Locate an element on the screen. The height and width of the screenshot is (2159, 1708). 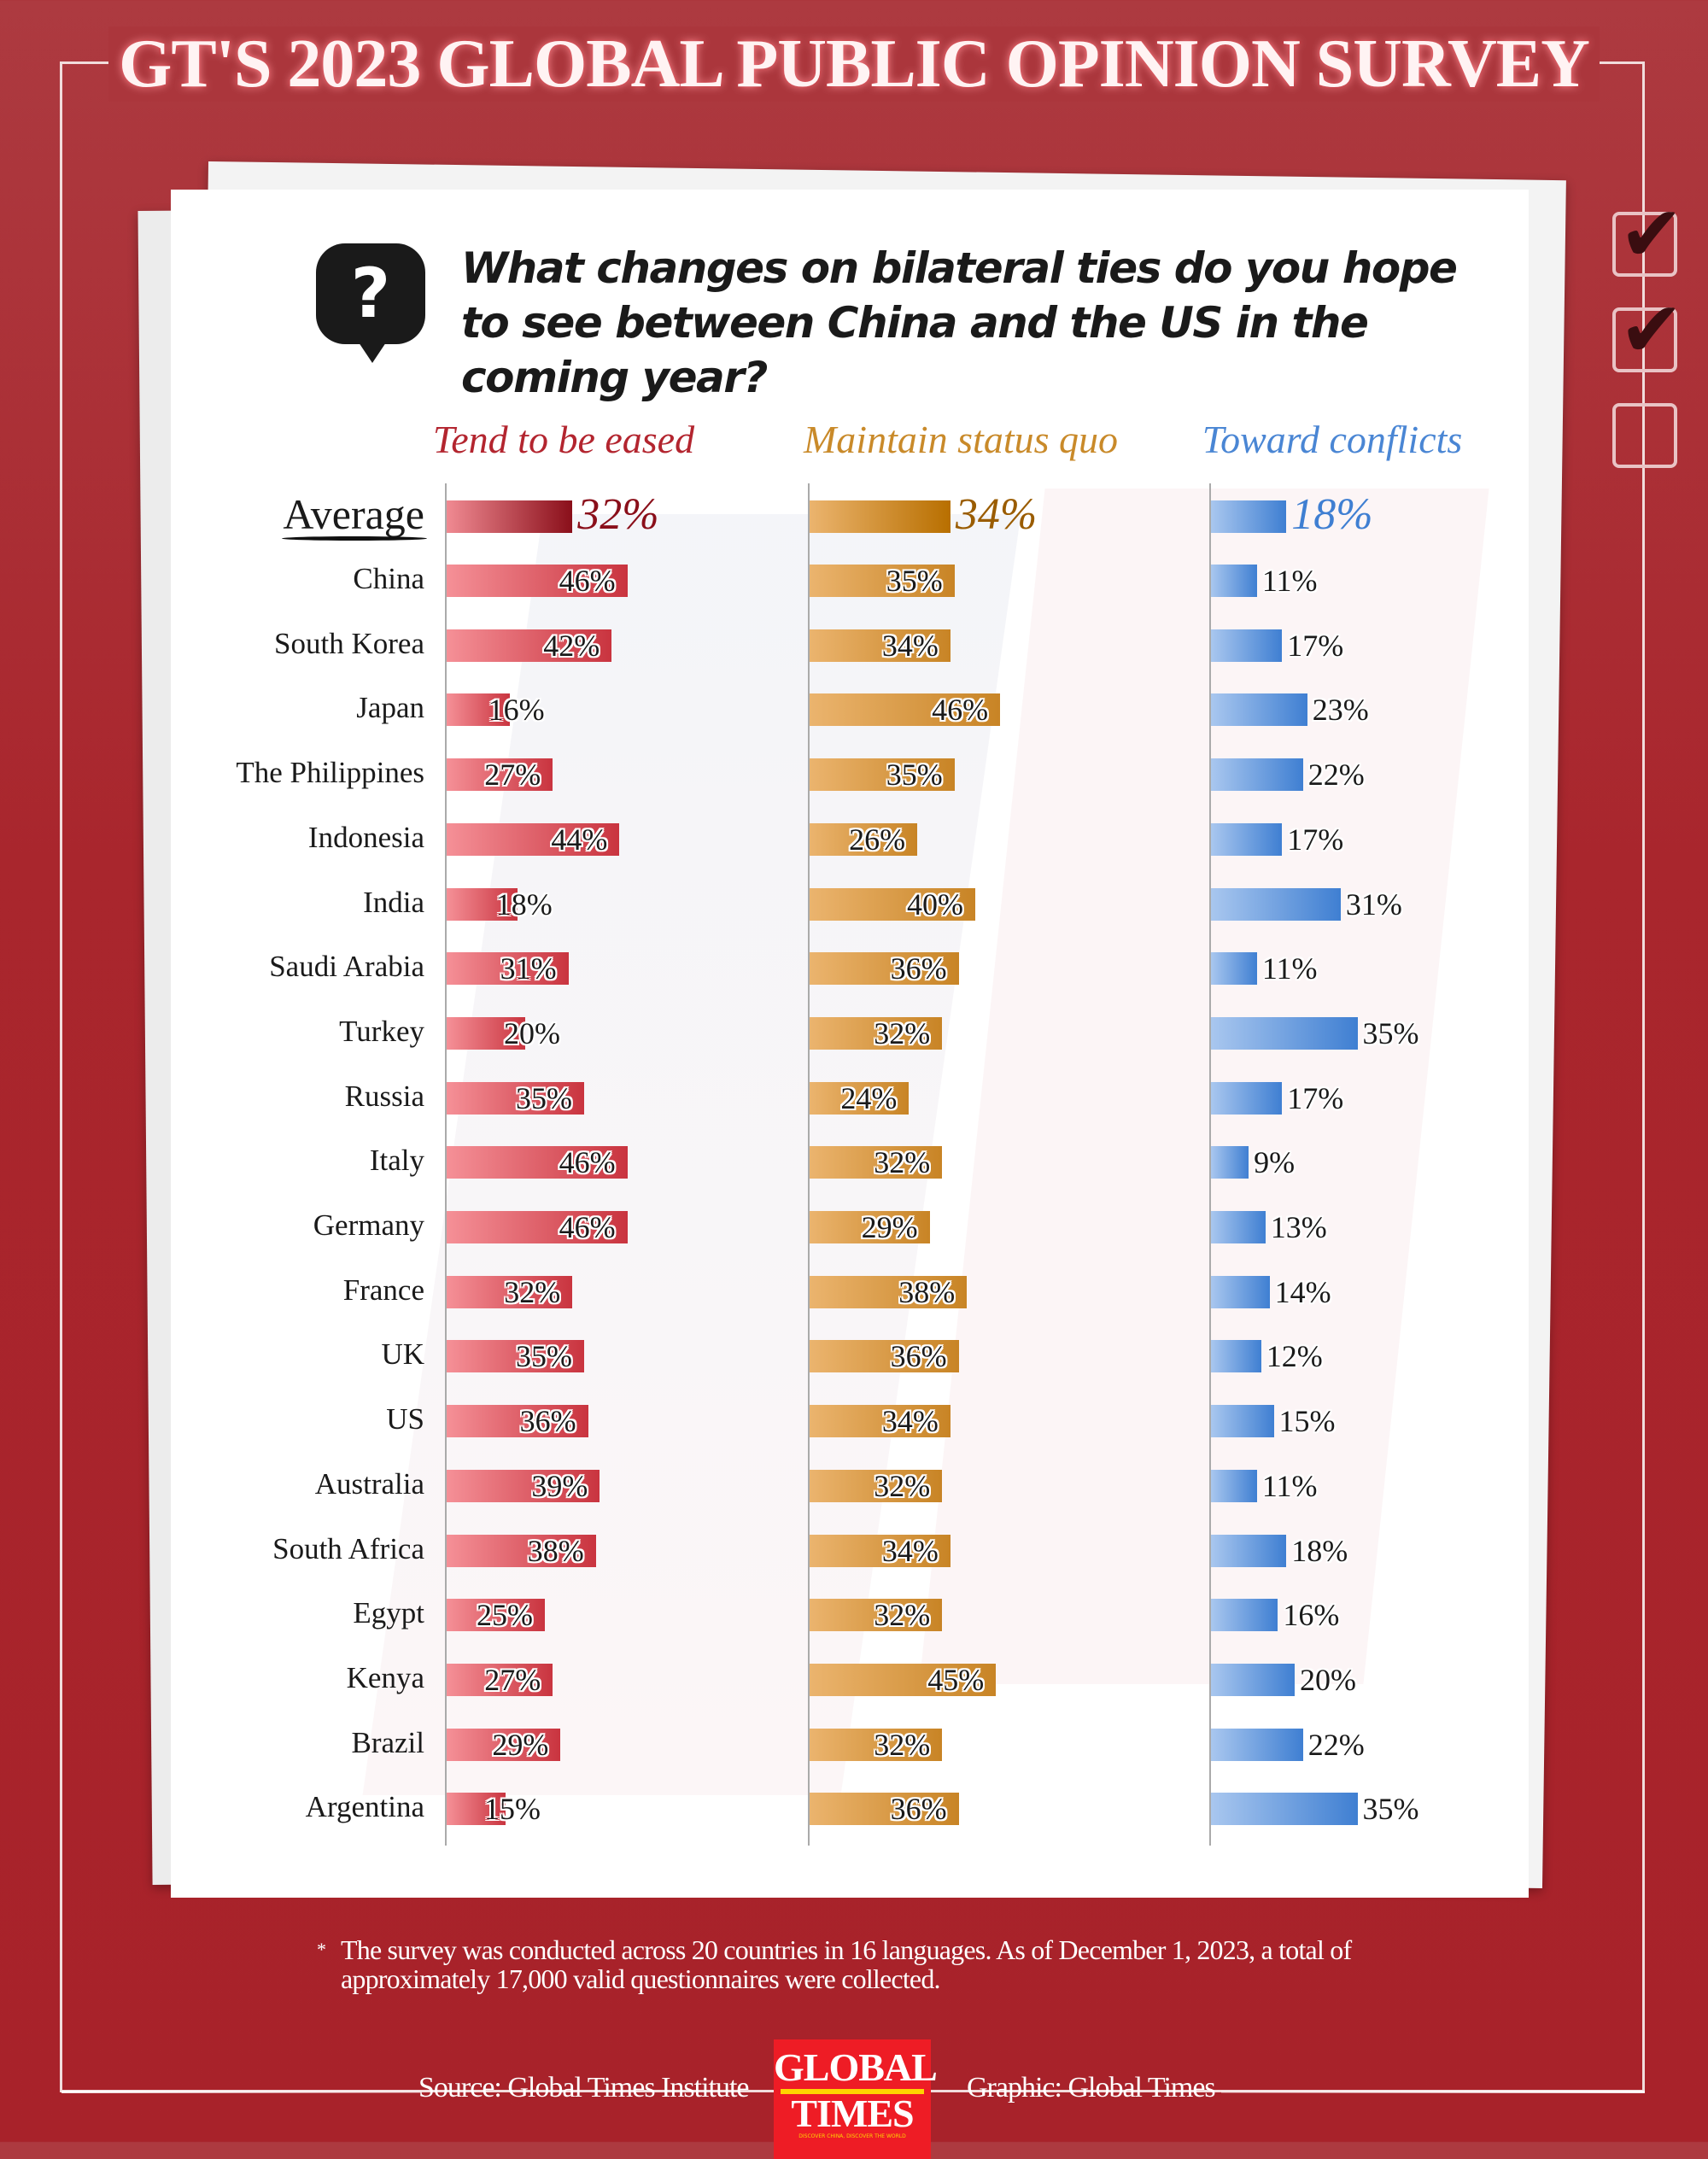
logo-text: GLOBAL is located at coordinates (856, 2067).